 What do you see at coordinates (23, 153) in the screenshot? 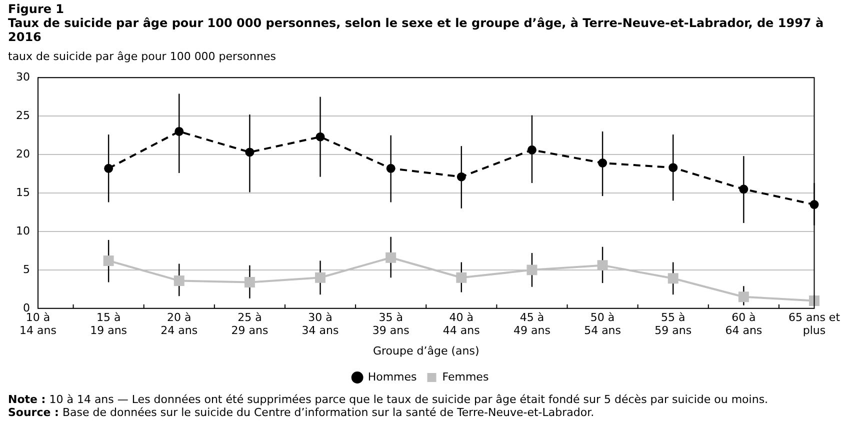
I see `y-tick-label: 20` at bounding box center [23, 153].